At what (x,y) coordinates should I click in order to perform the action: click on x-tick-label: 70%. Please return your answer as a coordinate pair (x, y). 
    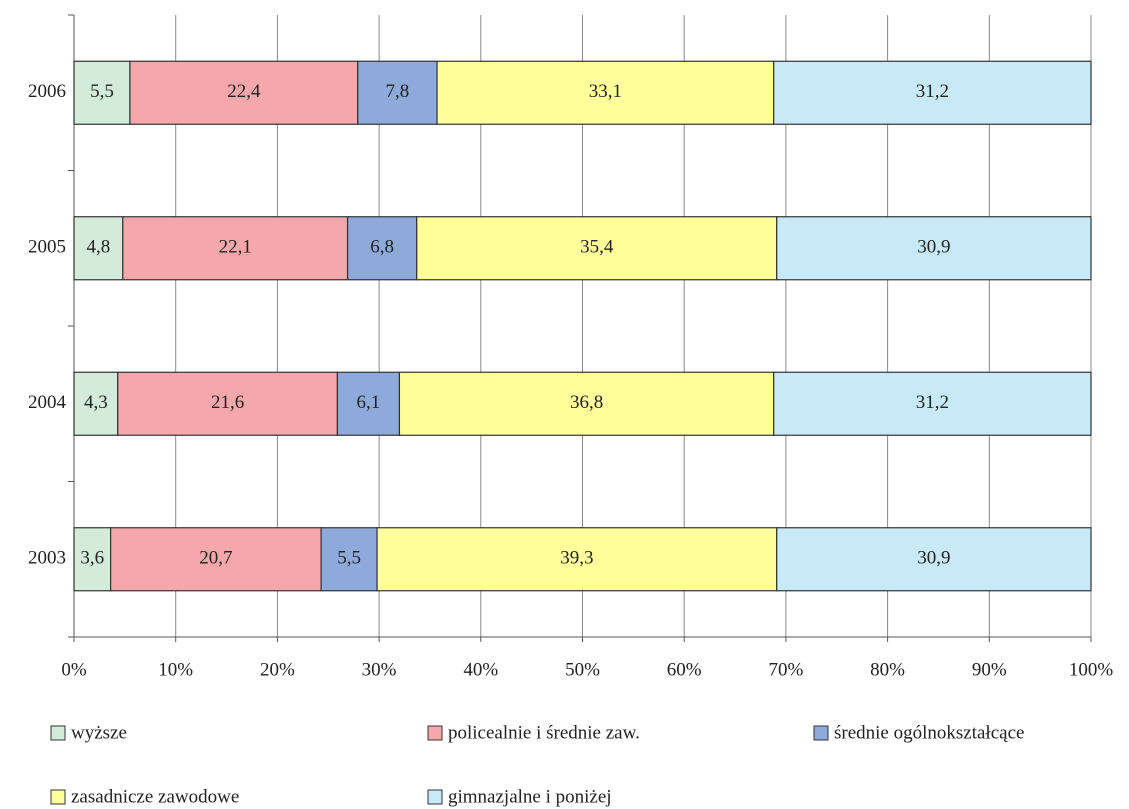
    Looking at the image, I should click on (785, 669).